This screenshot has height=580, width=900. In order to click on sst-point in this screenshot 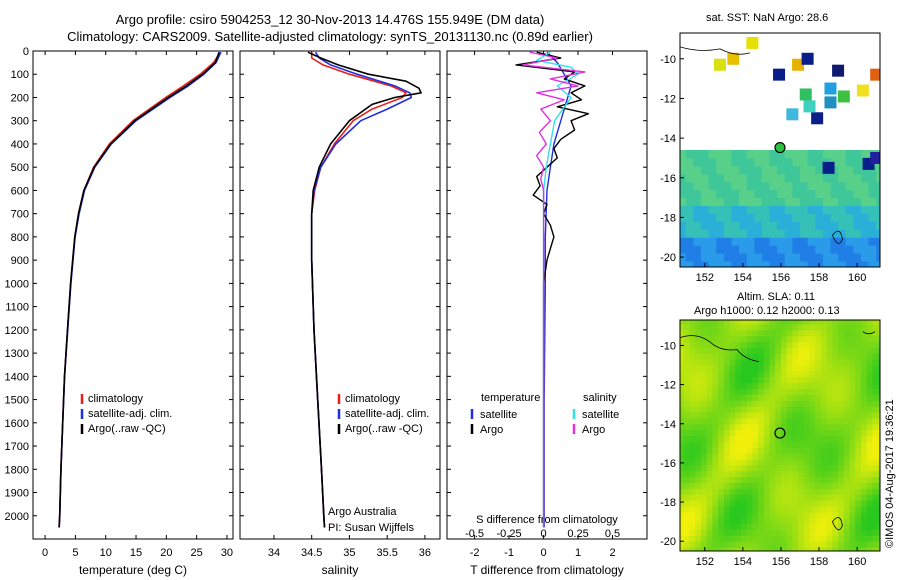, I will do `click(862, 90)`.